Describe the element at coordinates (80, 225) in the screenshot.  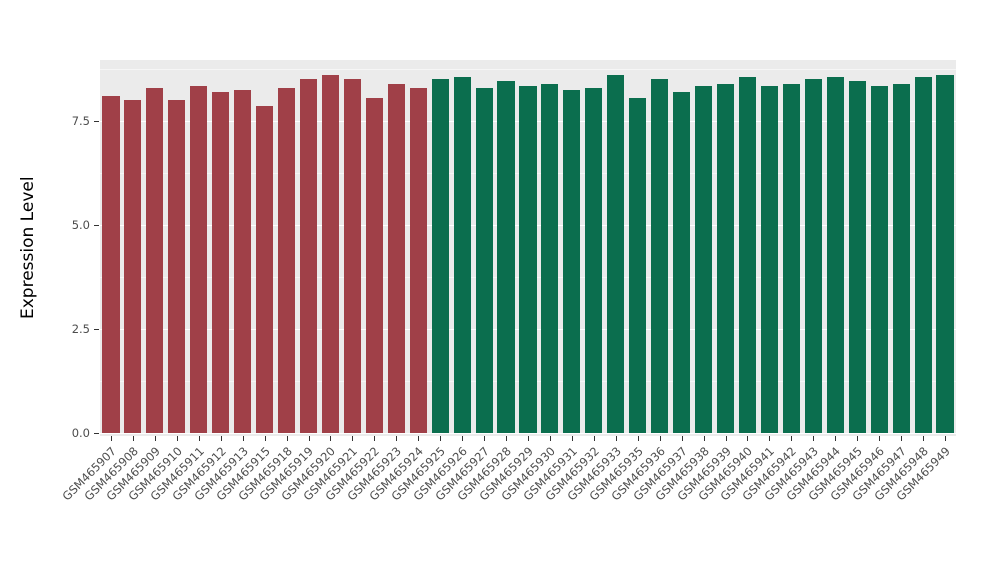
I see `y-tick-label: 5.0` at that location.